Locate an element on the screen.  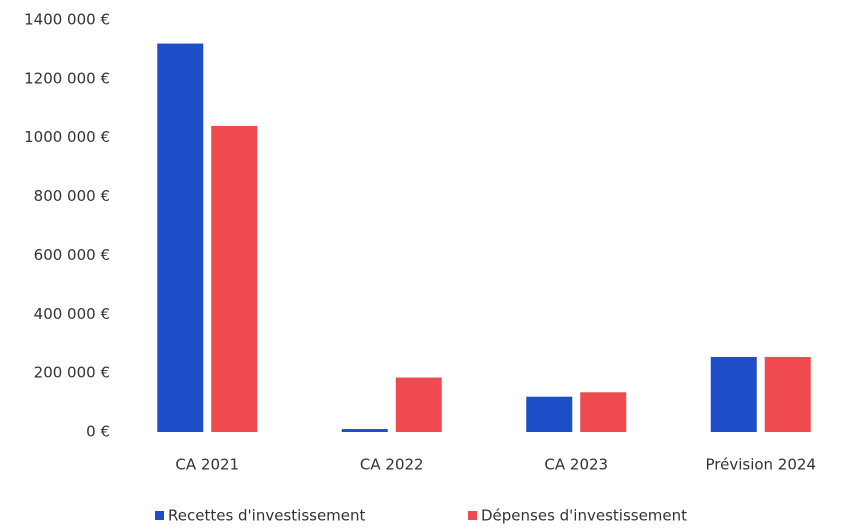
legend-label: Recettes d'investissement is located at coordinates (267, 516).